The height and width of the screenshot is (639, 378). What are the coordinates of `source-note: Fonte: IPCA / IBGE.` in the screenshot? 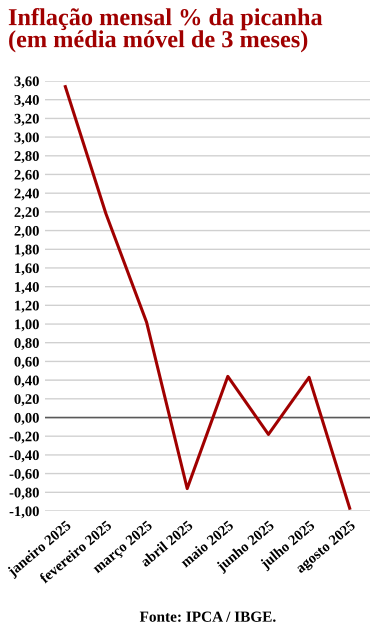 It's located at (208, 617).